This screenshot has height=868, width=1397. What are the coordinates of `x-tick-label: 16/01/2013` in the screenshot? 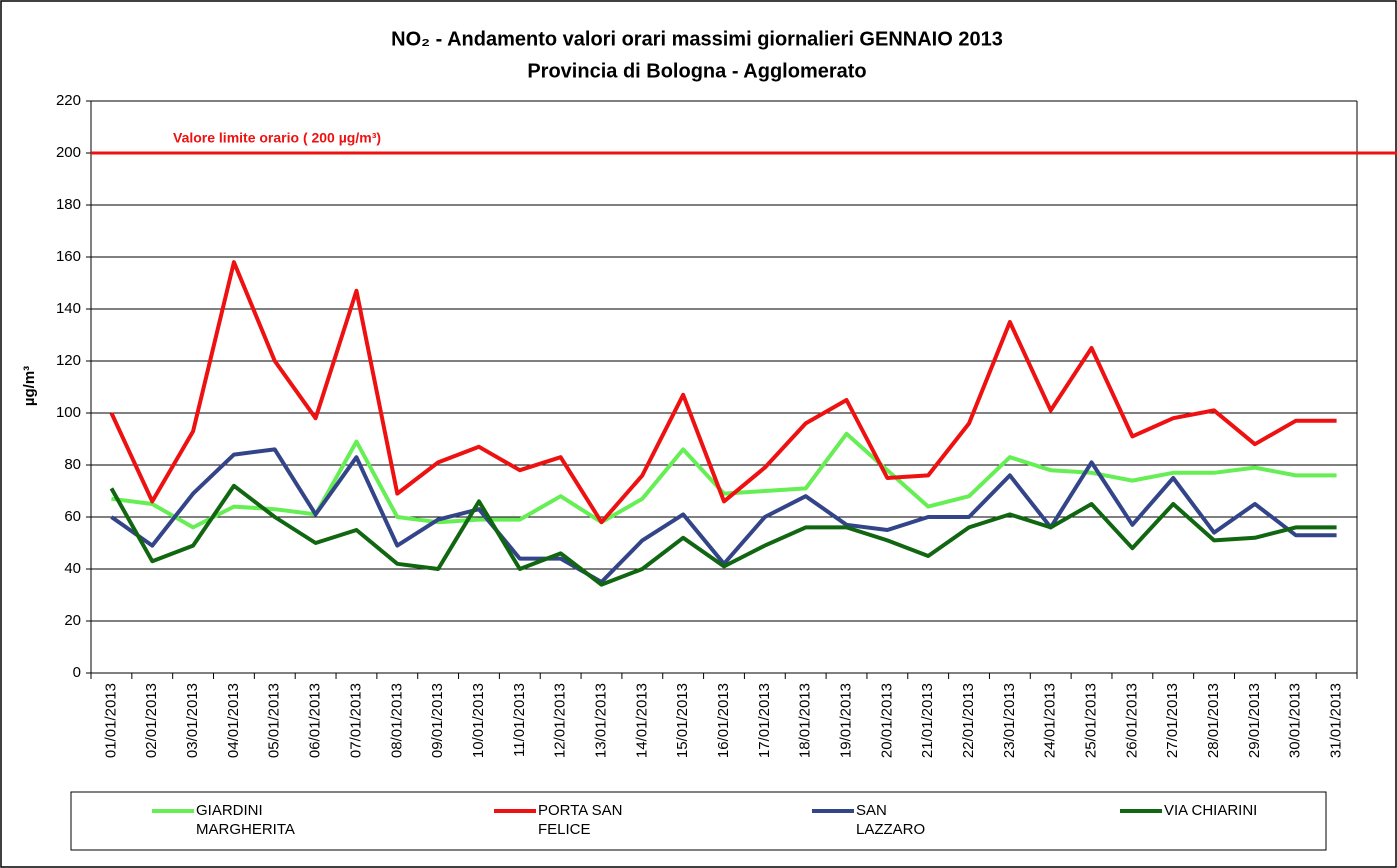 It's located at (723, 720).